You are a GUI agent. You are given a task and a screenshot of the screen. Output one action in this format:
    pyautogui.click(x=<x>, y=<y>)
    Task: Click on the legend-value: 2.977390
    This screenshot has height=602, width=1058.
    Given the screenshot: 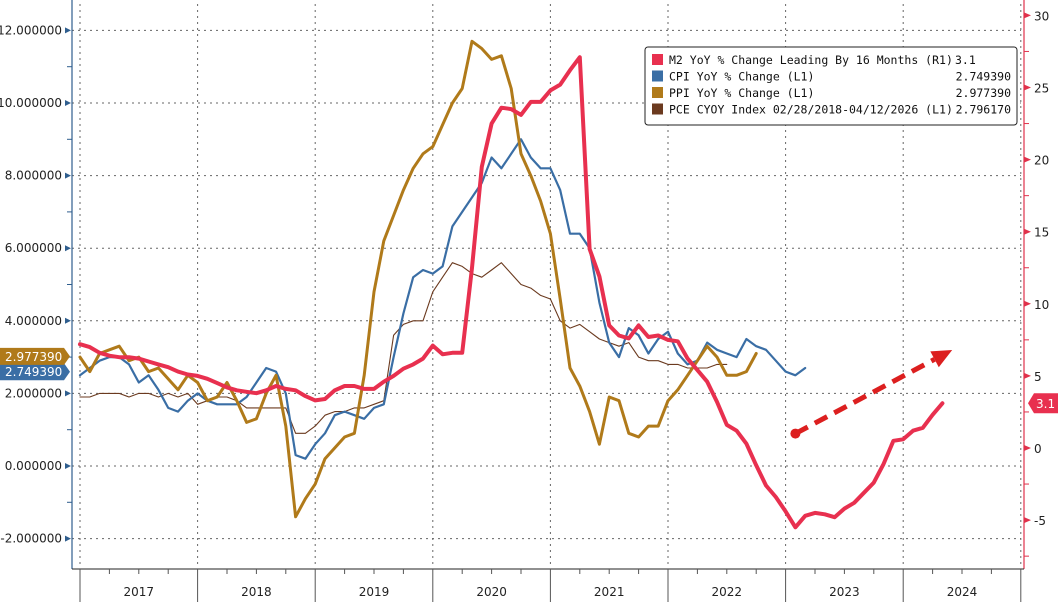 What is the action you would take?
    pyautogui.click(x=983, y=93)
    